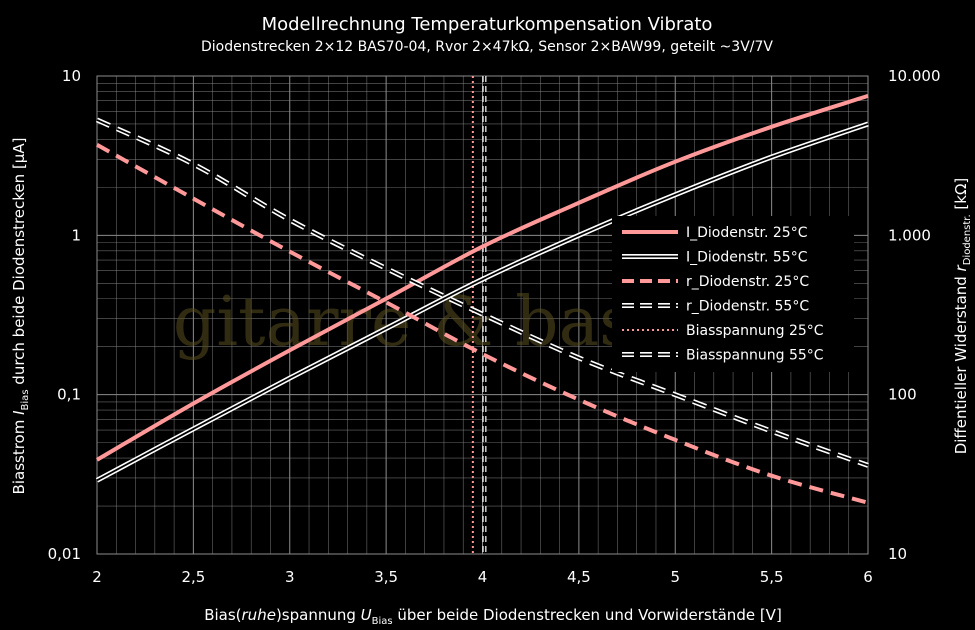 The width and height of the screenshot is (975, 630). I want to click on legend-label: Biasspannung 55°C, so click(755, 356).